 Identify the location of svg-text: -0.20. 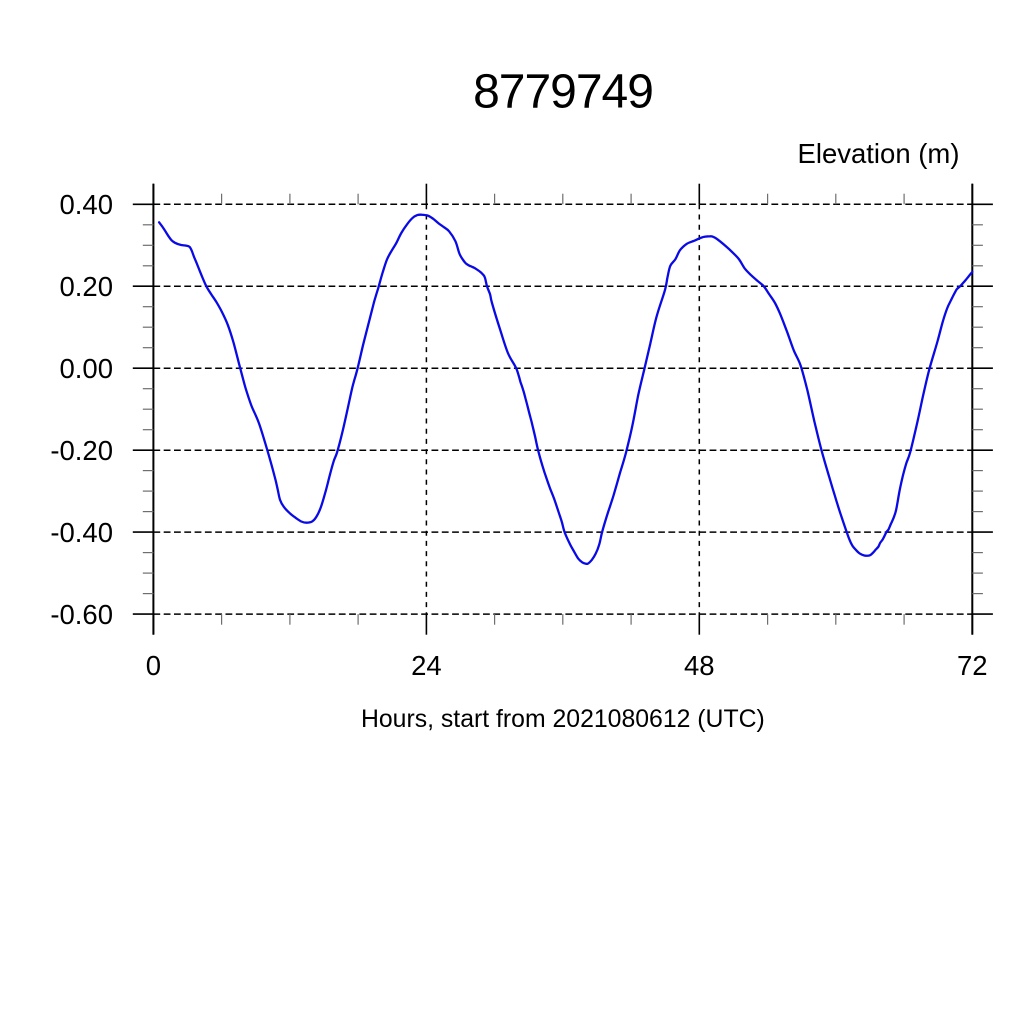
(81, 450).